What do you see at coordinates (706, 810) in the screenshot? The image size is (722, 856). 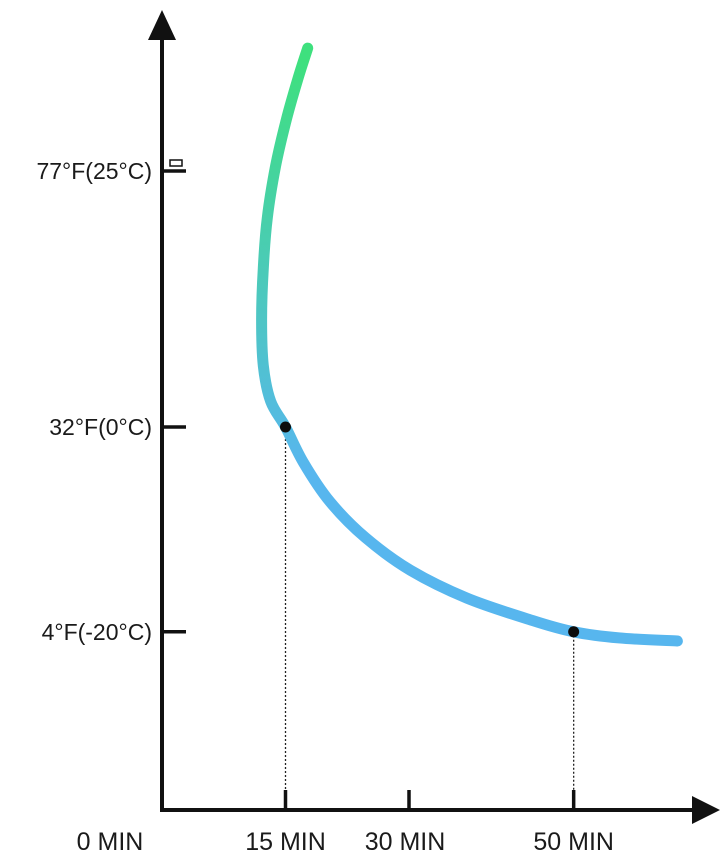 I see `x-axis-arrow` at bounding box center [706, 810].